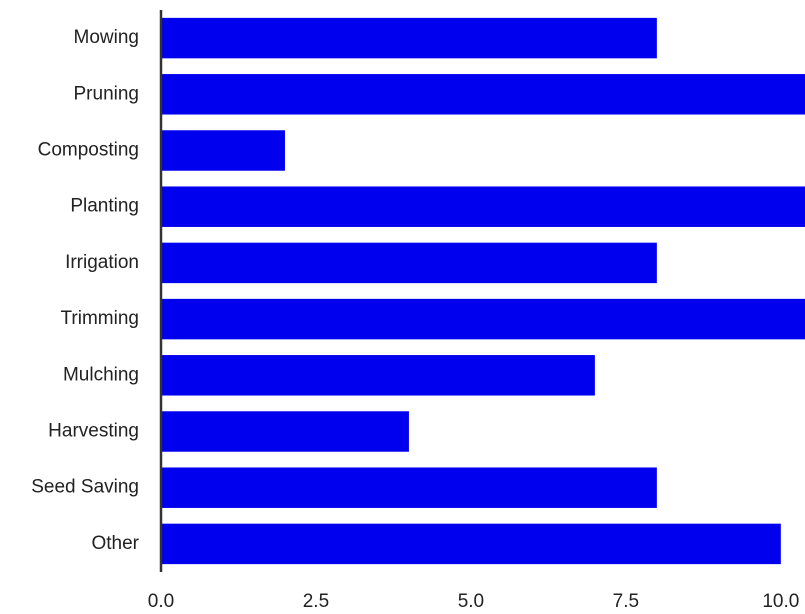 The image size is (805, 614). I want to click on y-tick-label: Irrigation, so click(102, 262).